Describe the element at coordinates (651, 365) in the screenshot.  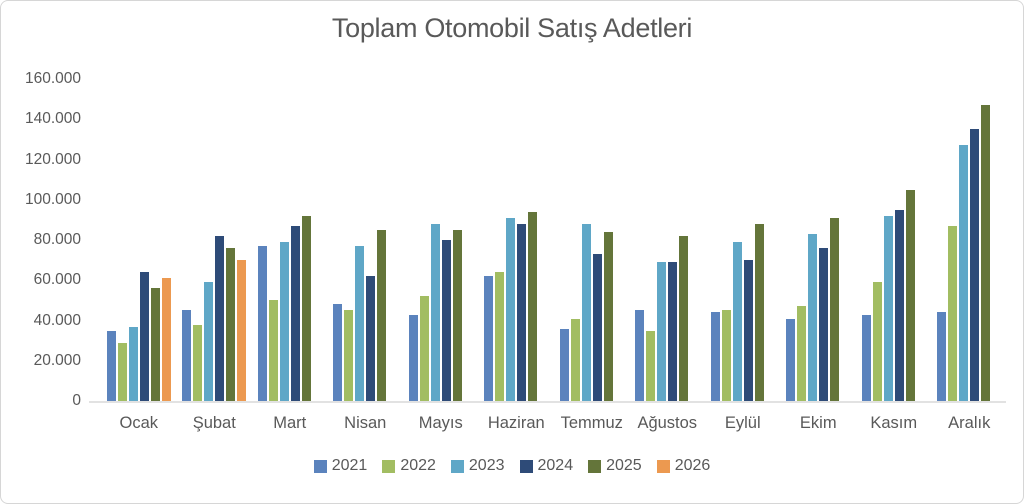
I see `bar-2022-ağustos` at that location.